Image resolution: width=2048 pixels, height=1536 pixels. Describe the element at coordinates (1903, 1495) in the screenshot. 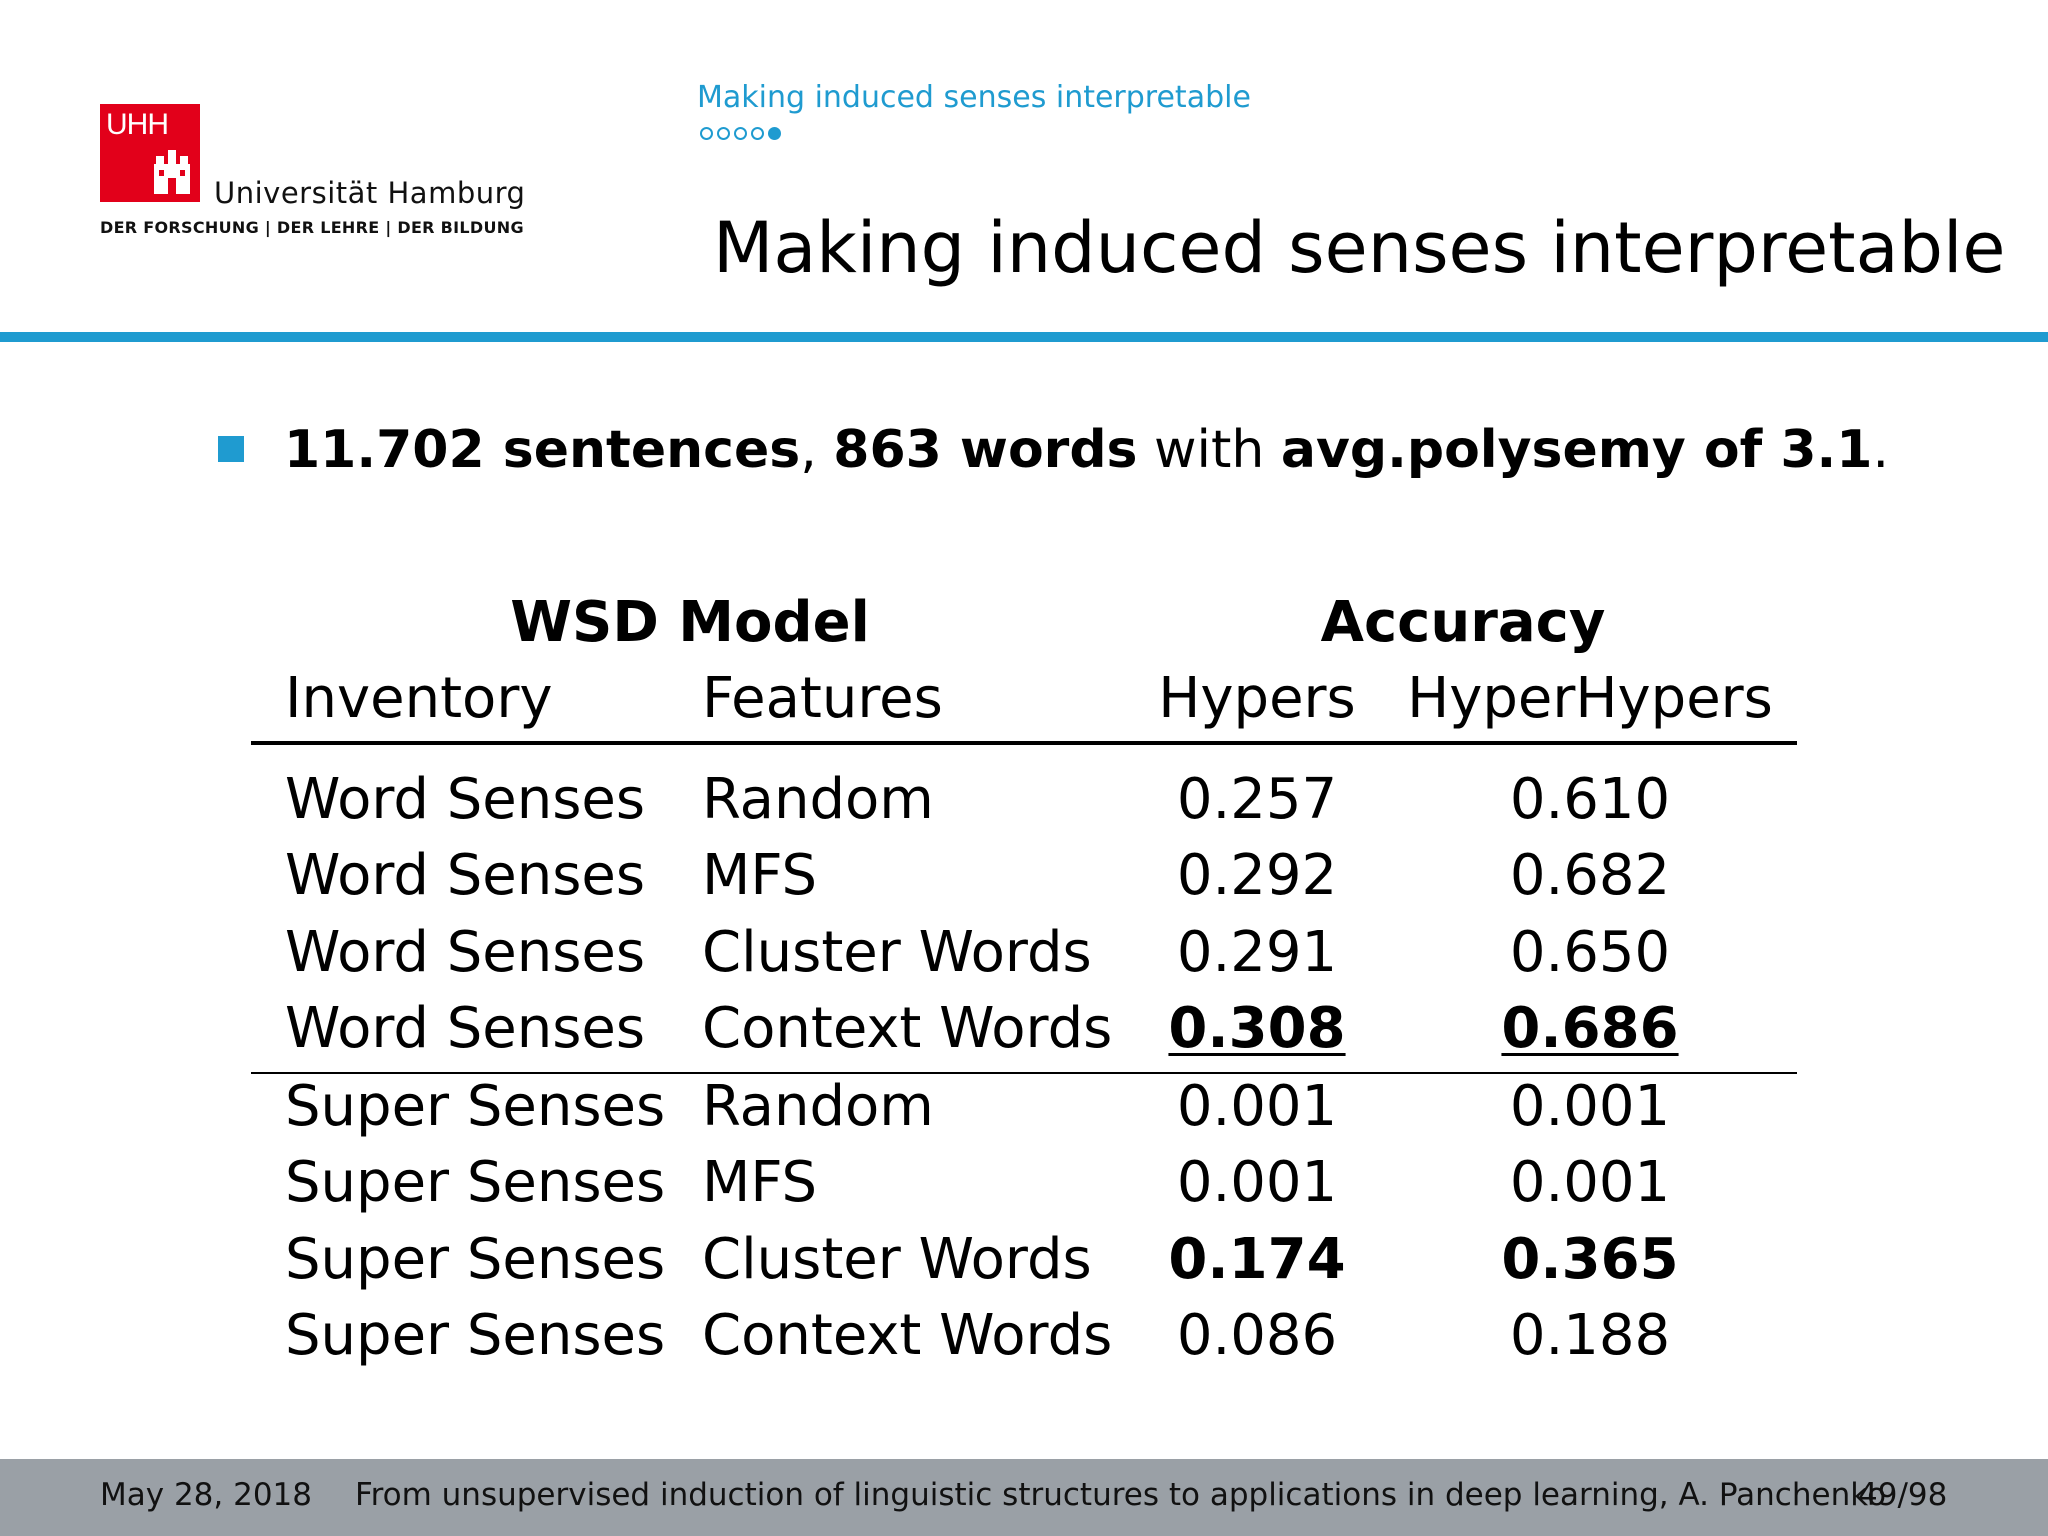

I see `footer-page-number: 49/98` at that location.